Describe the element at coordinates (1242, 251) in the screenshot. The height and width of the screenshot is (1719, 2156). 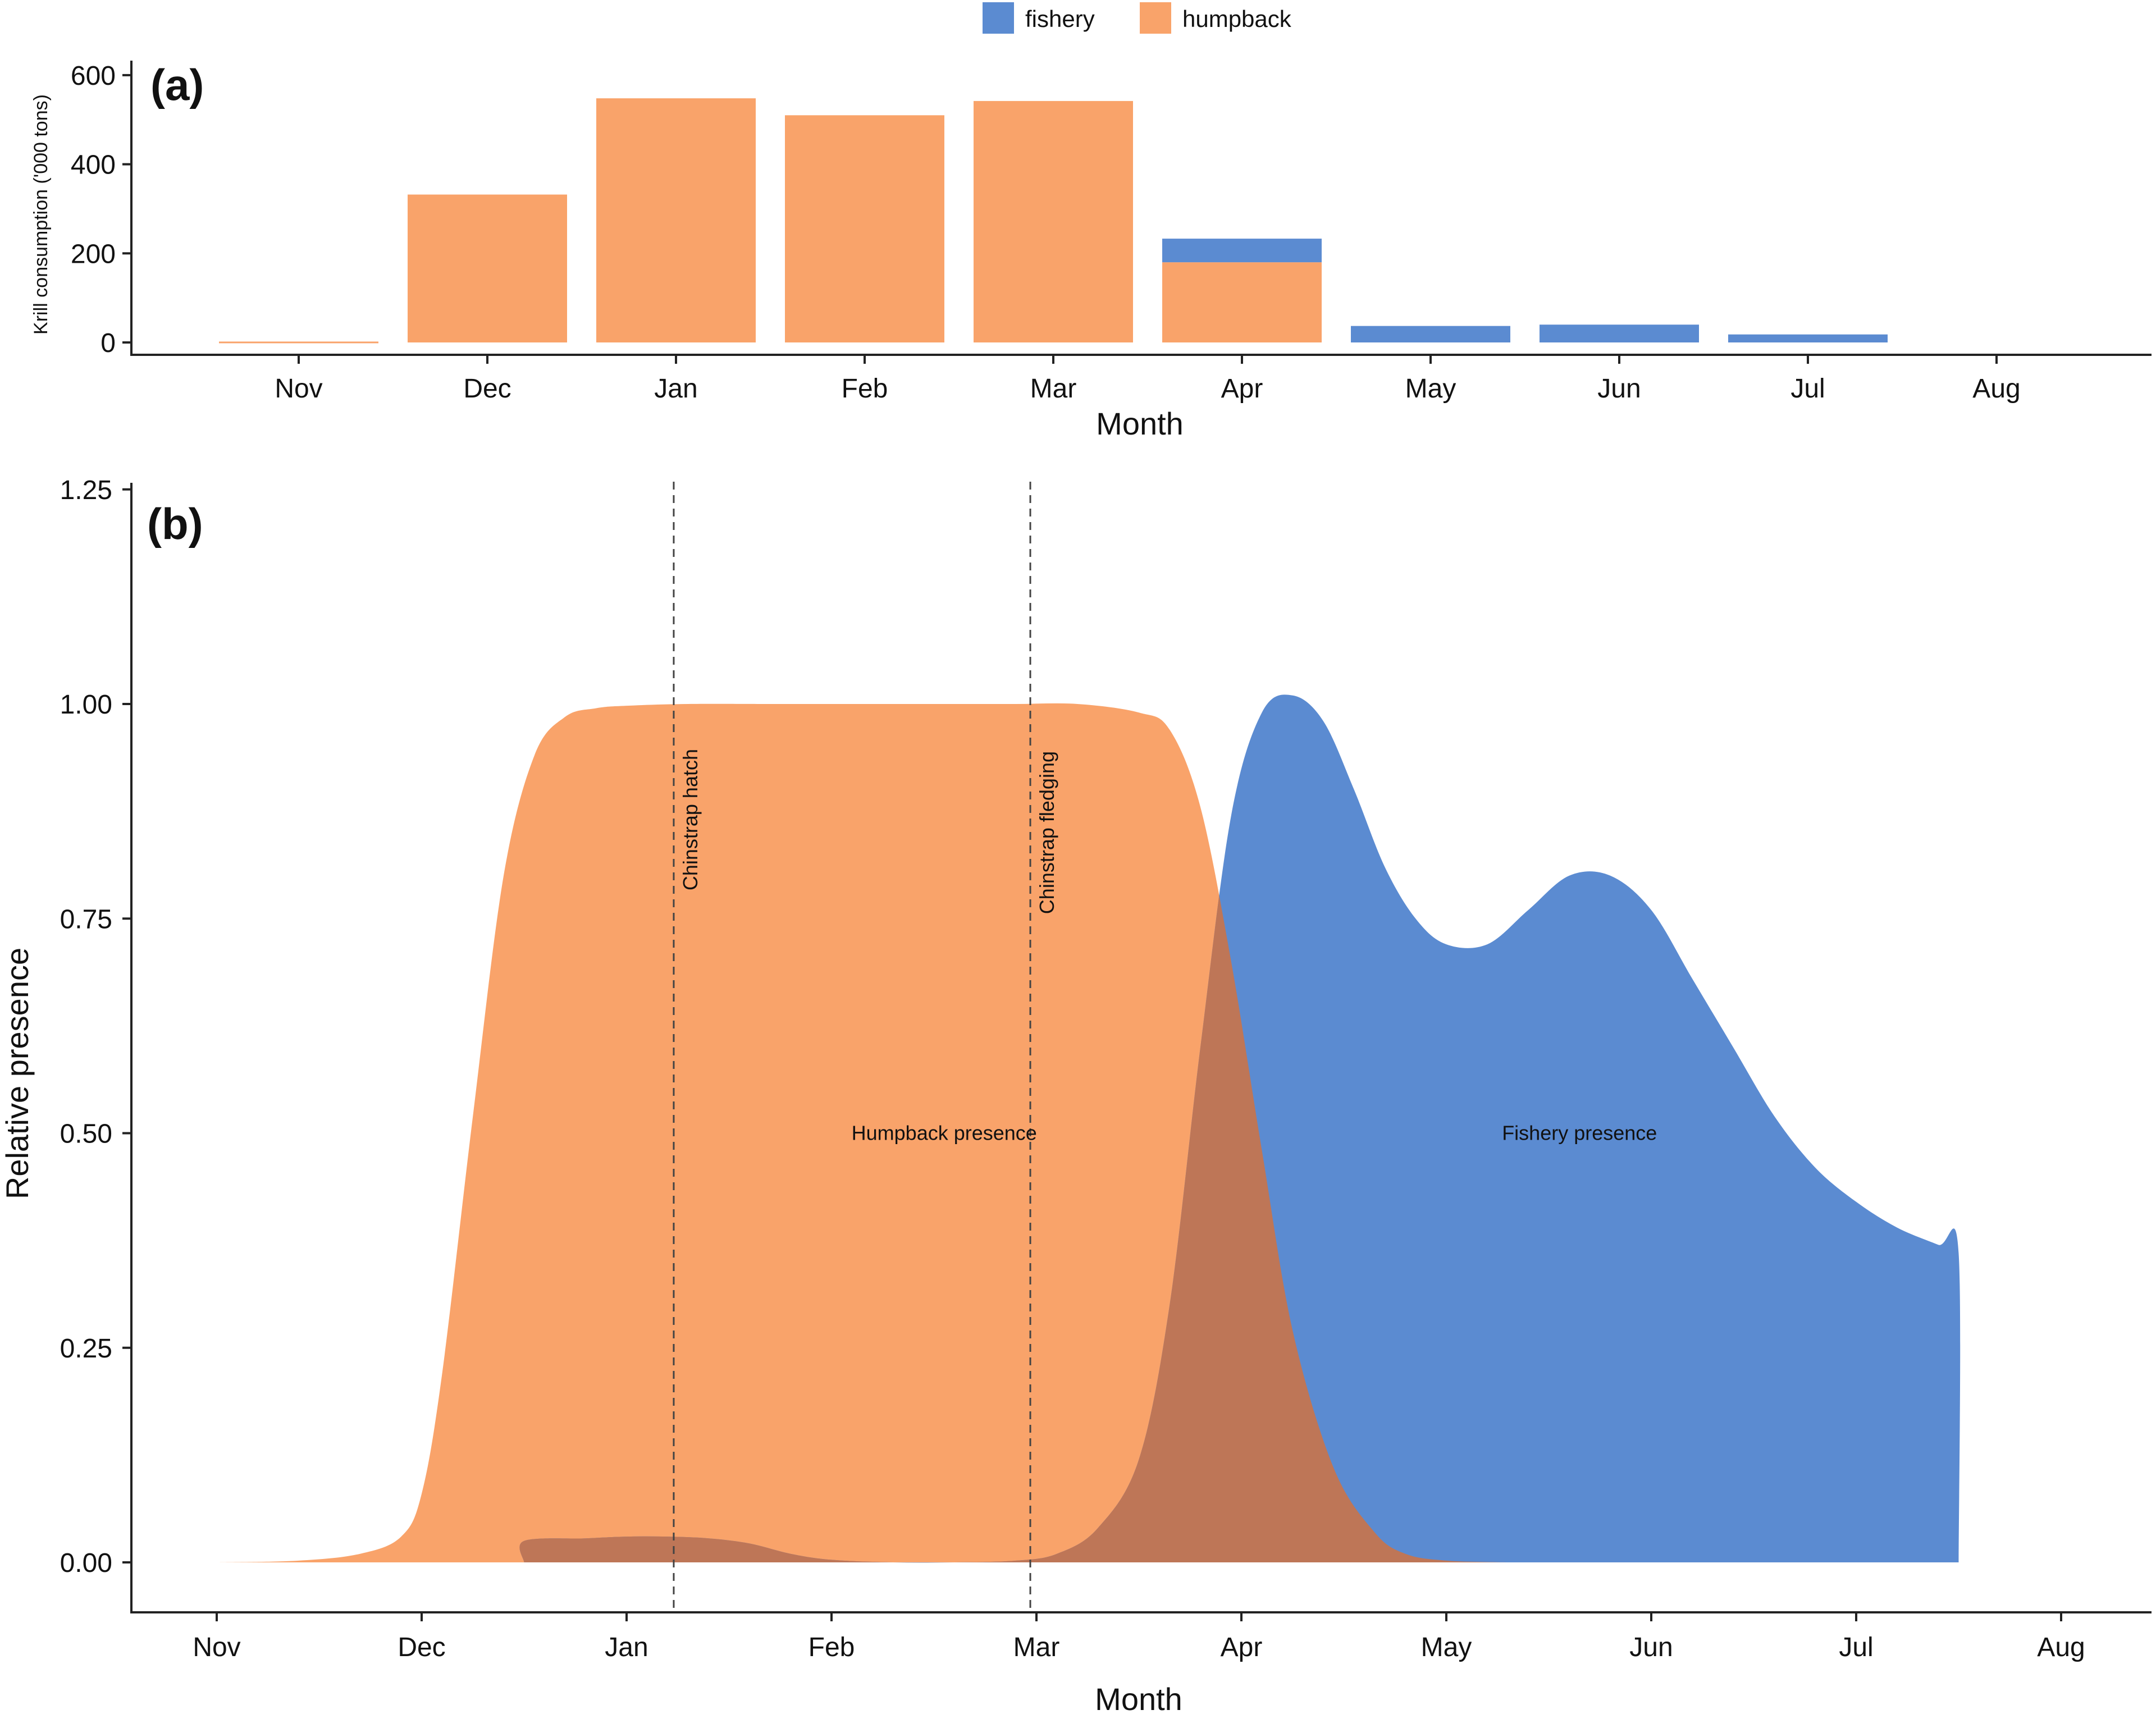
I see `bar-fishery-apr` at that location.